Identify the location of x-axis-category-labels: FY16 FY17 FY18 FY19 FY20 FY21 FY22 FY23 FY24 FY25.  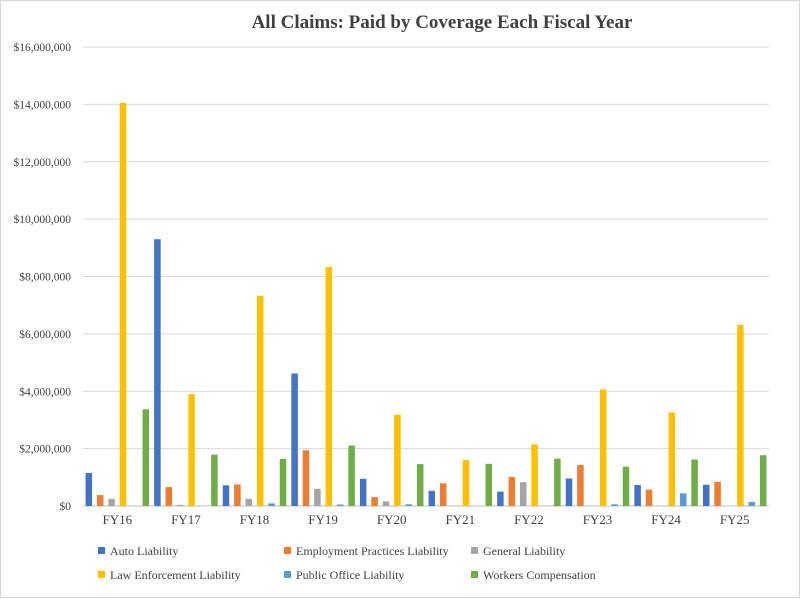
(425, 519).